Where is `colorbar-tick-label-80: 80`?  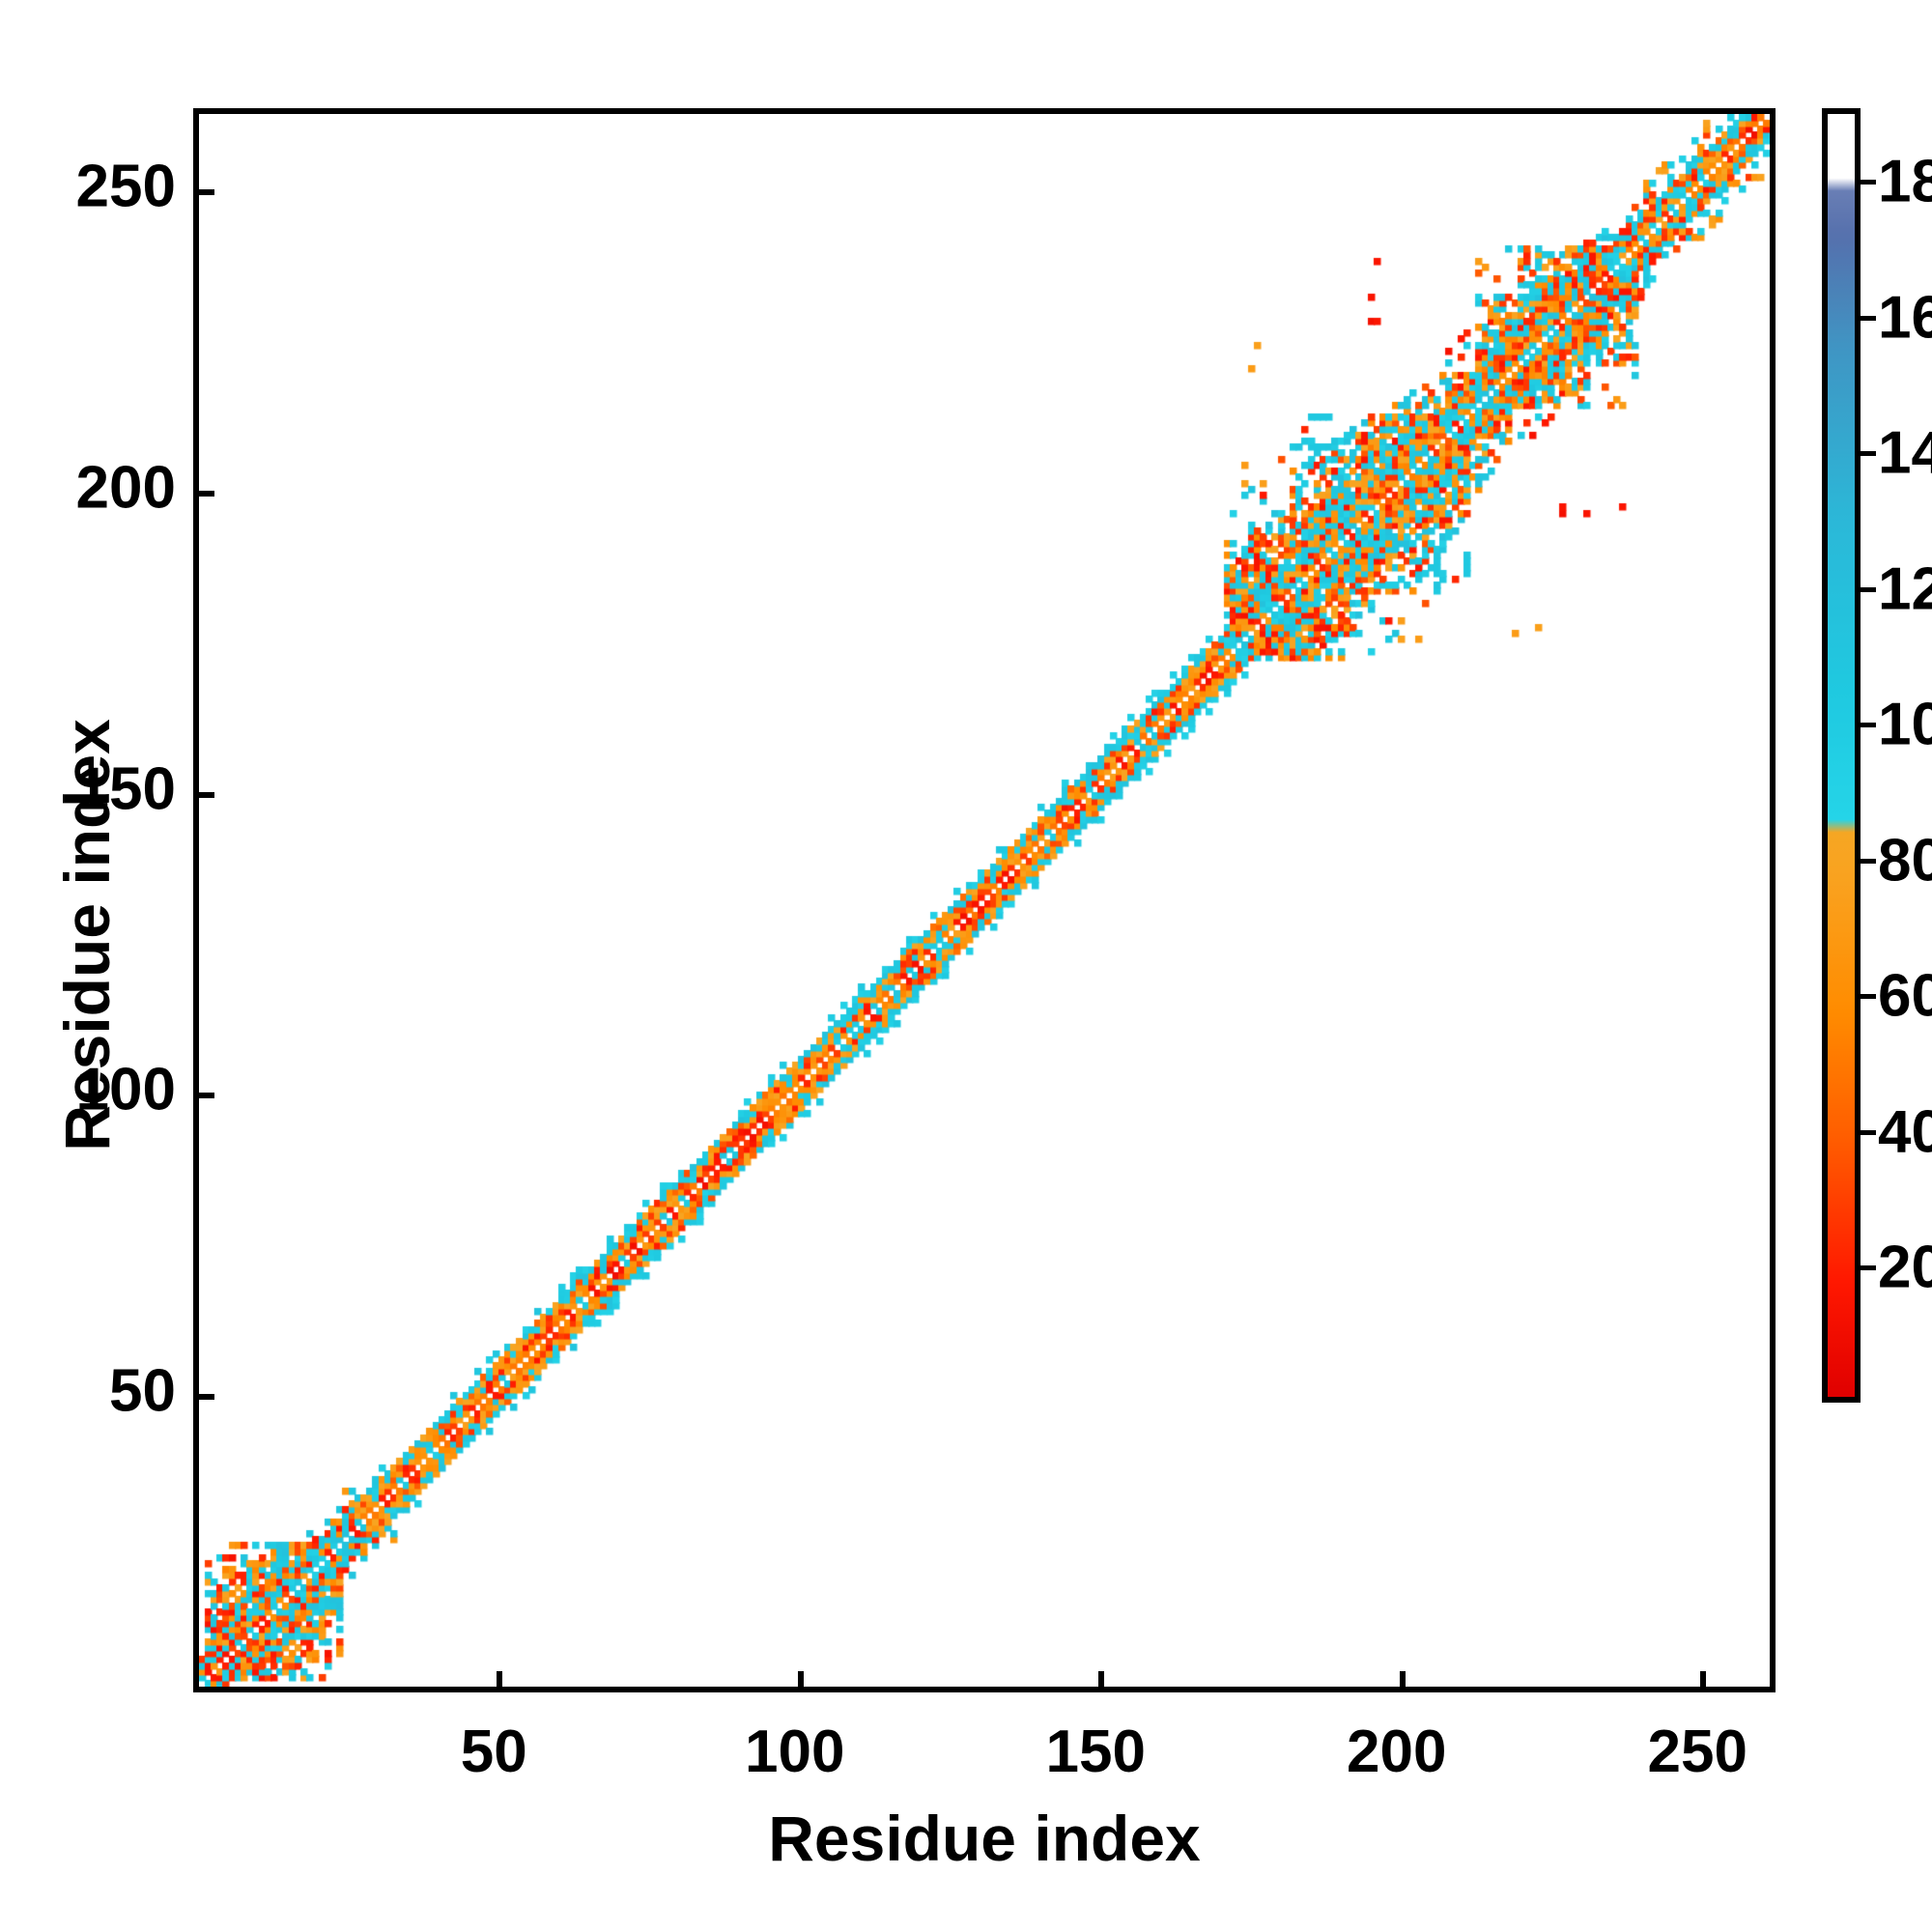 colorbar-tick-label-80: 80 is located at coordinates (1905, 861).